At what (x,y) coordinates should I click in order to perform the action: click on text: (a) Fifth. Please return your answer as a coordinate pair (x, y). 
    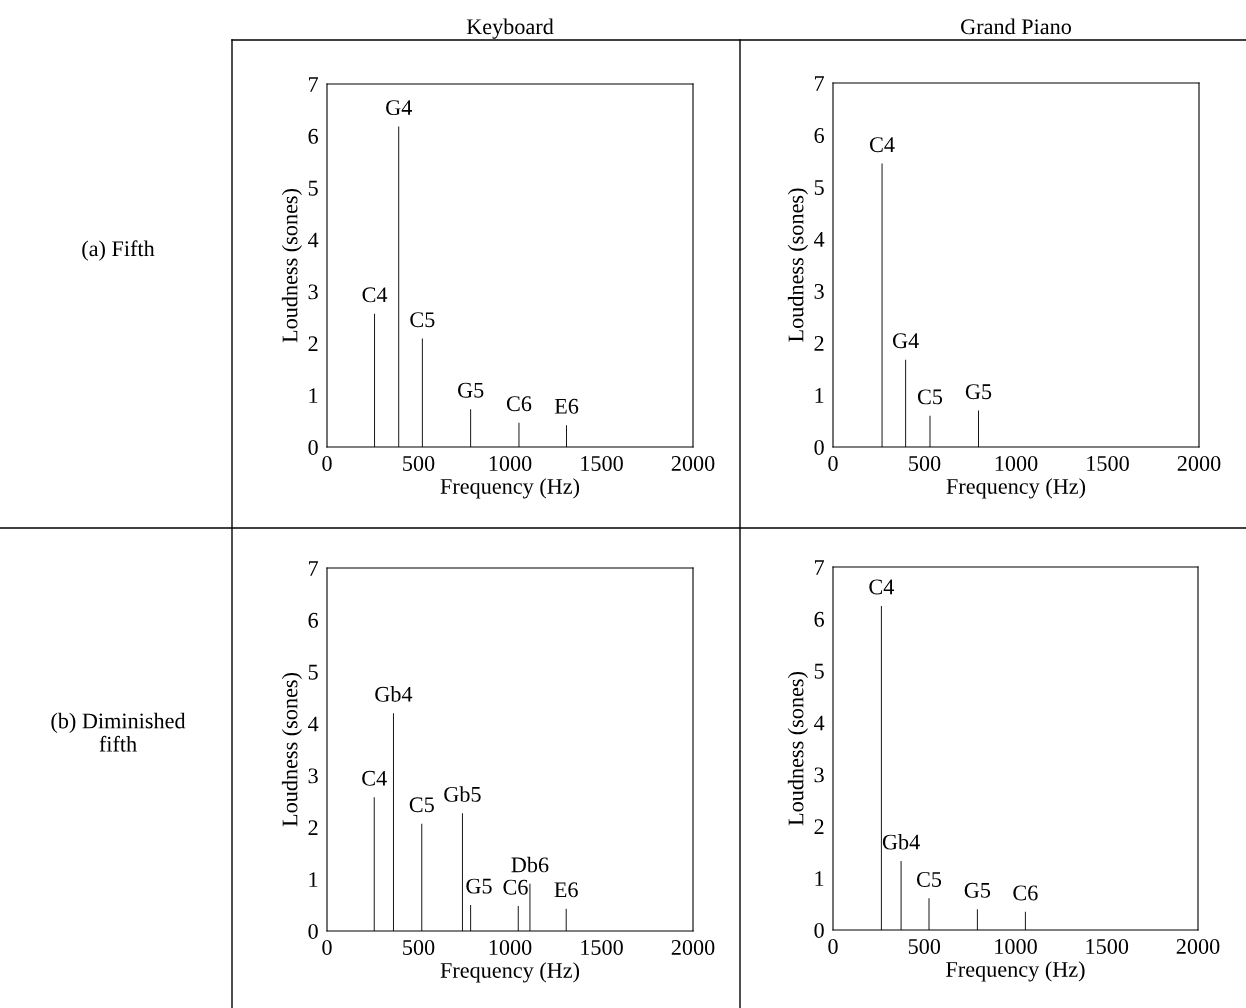
    Looking at the image, I should click on (118, 250).